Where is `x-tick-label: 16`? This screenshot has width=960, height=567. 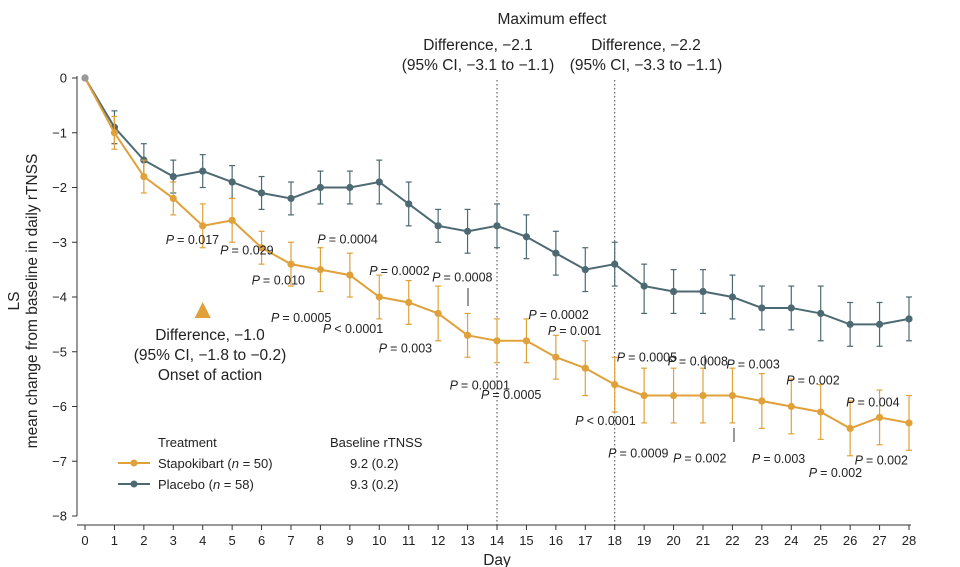
x-tick-label: 16 is located at coordinates (556, 540).